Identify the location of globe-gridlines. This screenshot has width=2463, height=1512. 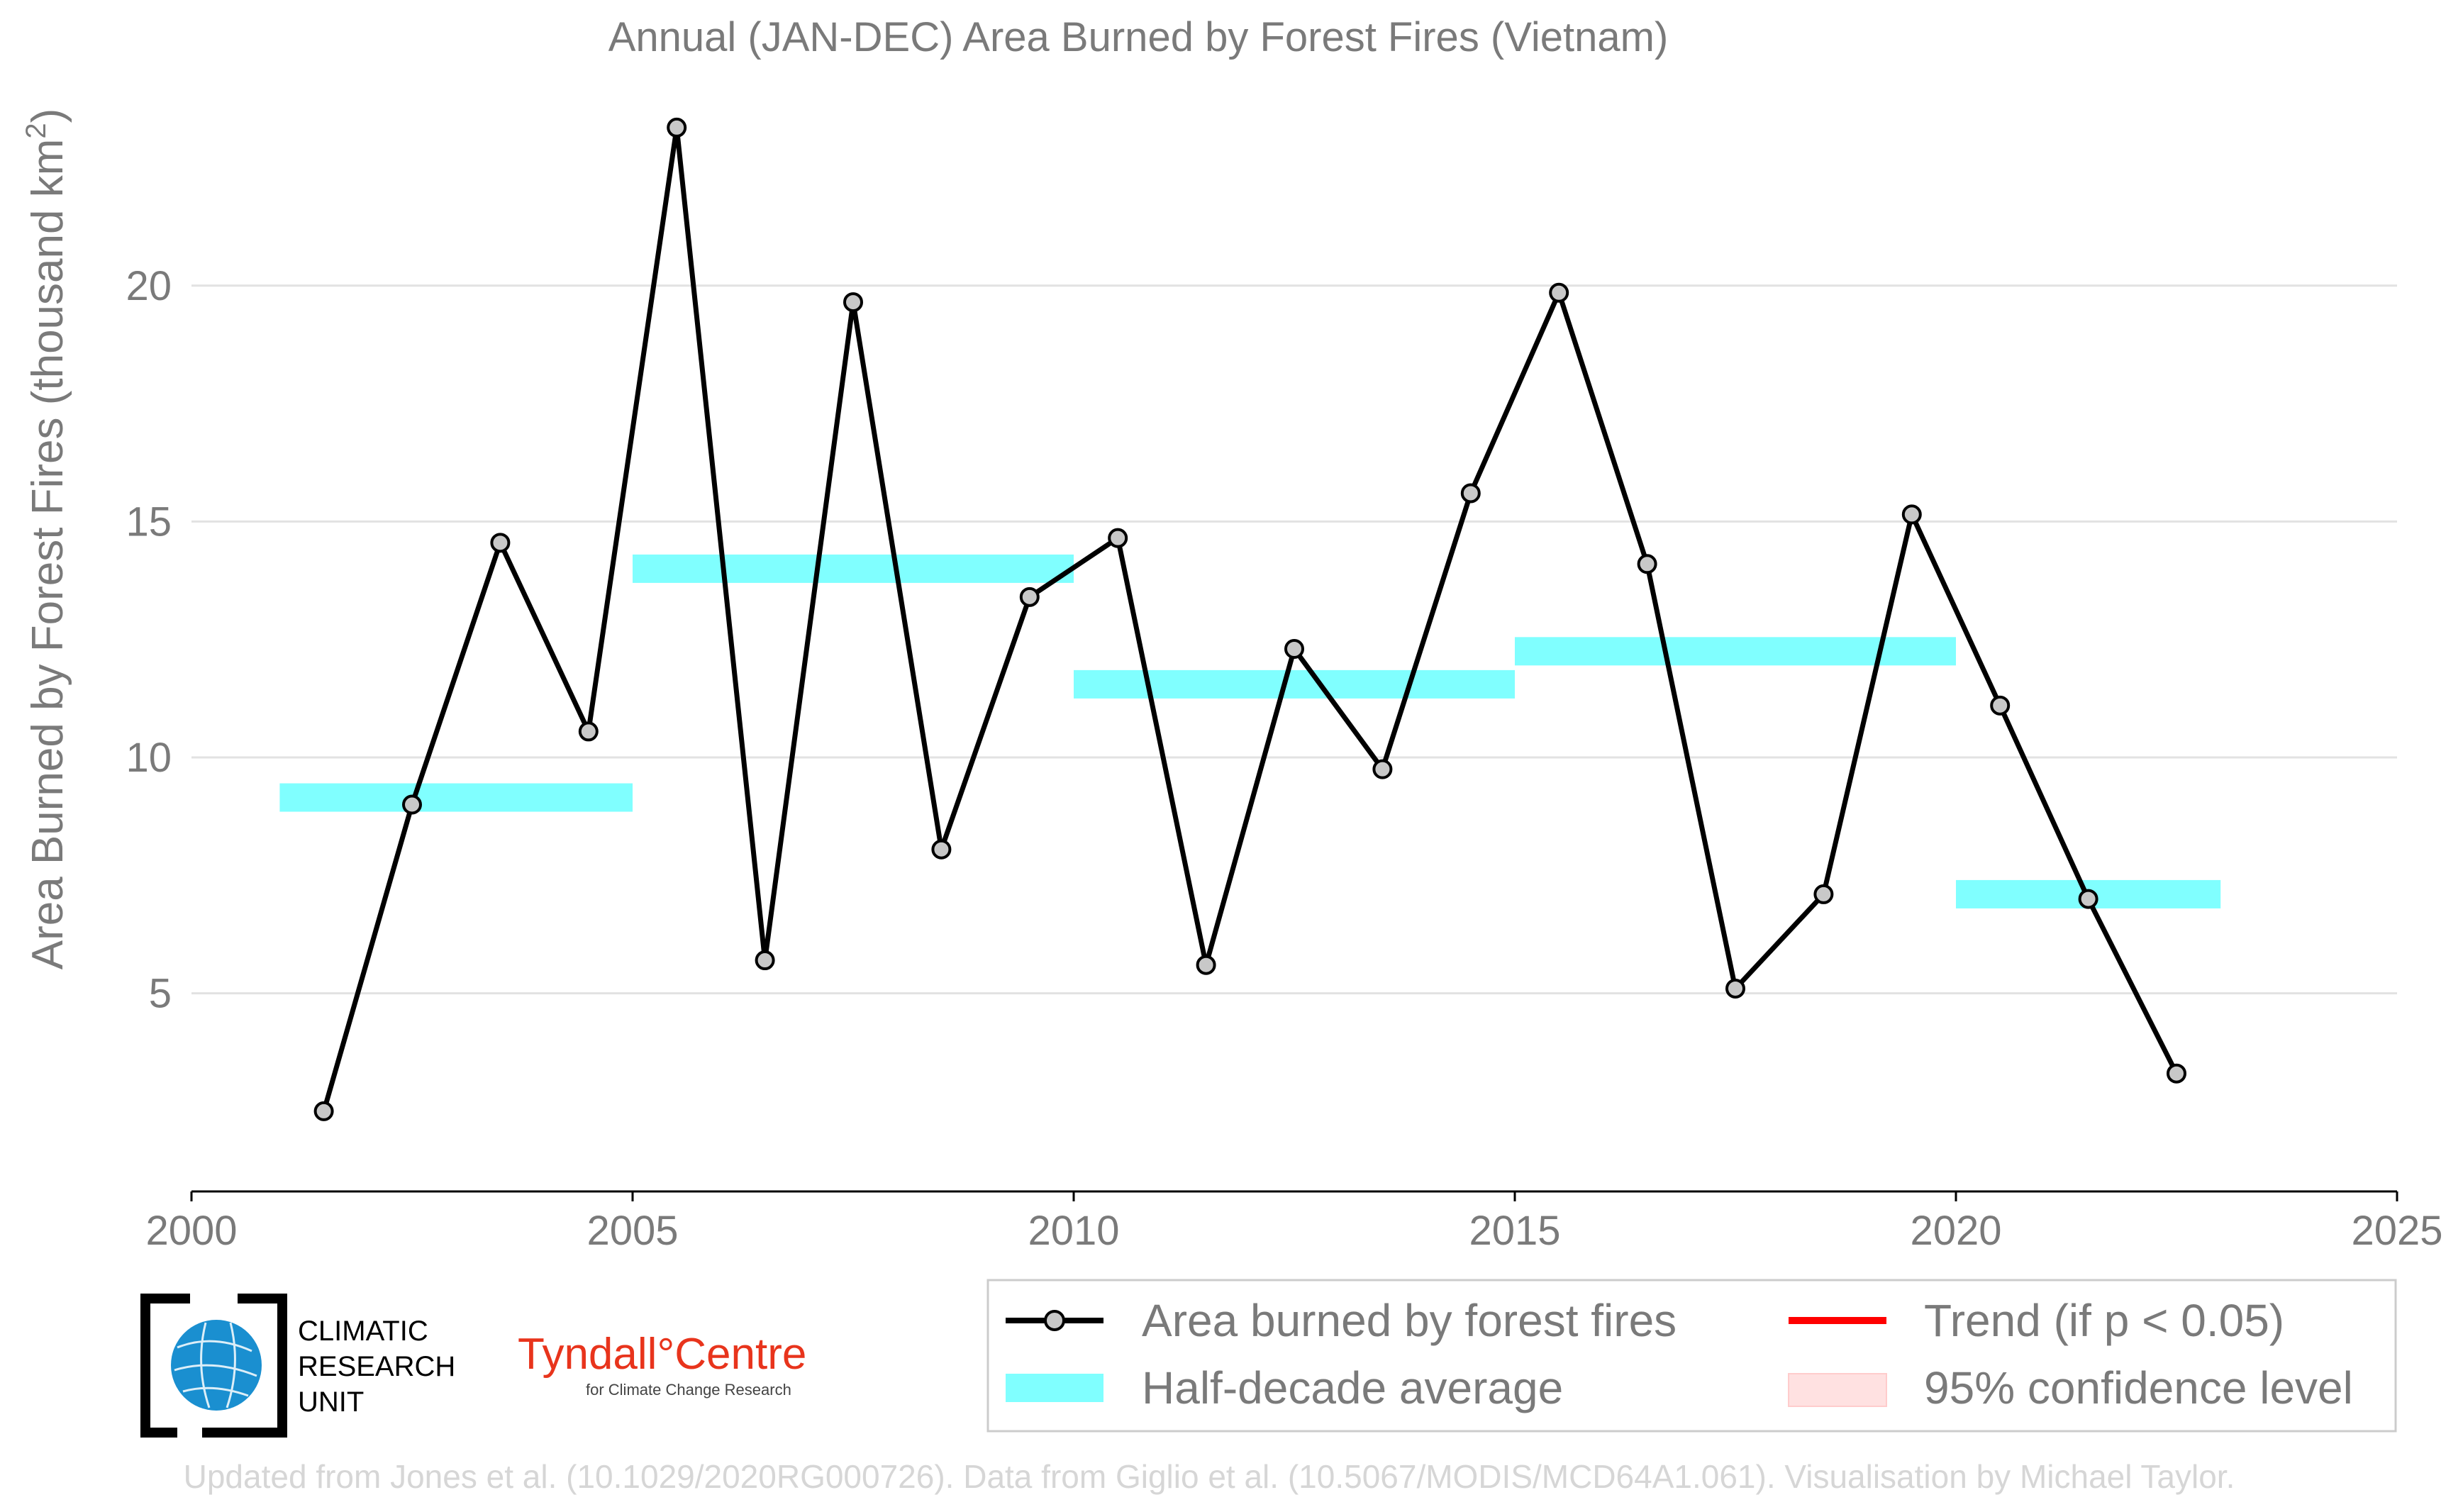
(215, 1365).